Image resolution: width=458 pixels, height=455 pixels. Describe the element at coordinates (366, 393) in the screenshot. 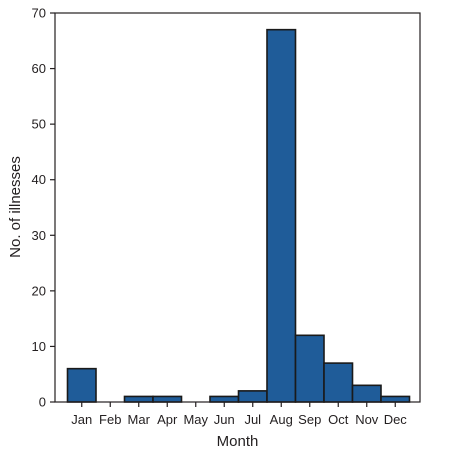

I see `bar-nov` at that location.